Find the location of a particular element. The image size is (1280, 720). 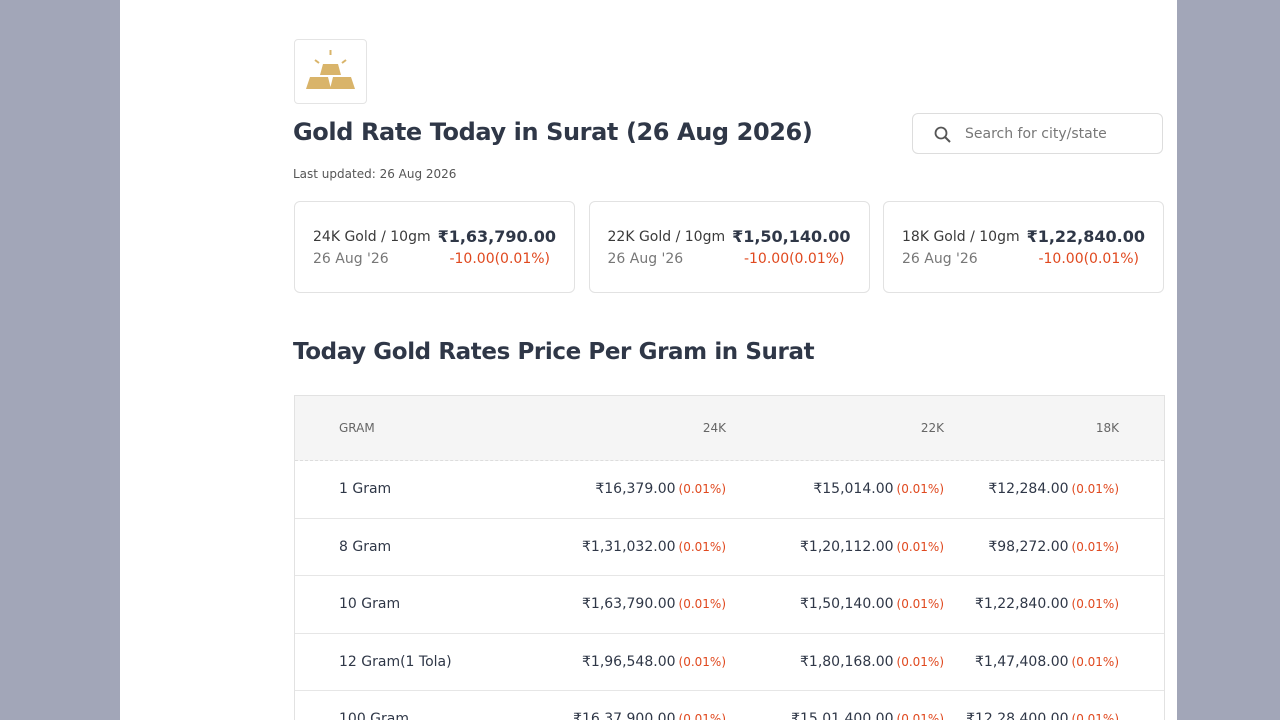

price-cell: ₹1,63,790.00 (0.01%) is located at coordinates (654, 604).